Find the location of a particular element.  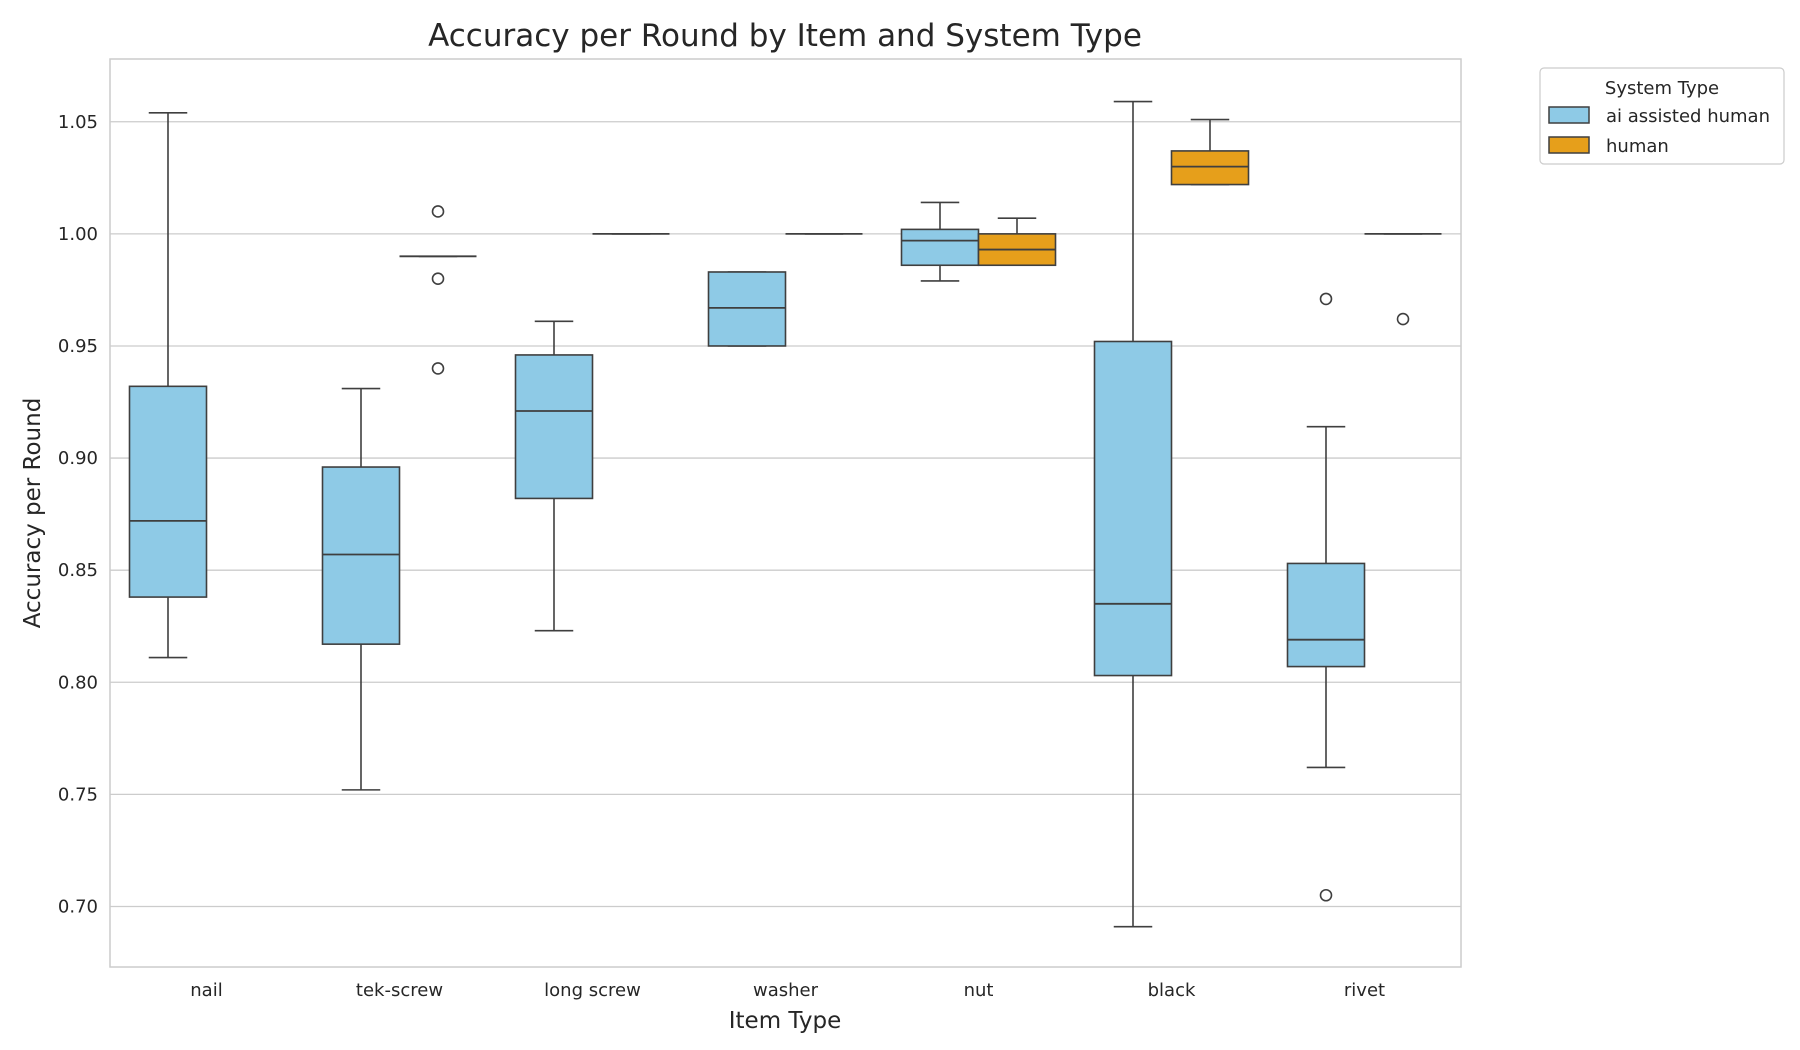

x-tick-label-washer: washer is located at coordinates (786, 990).